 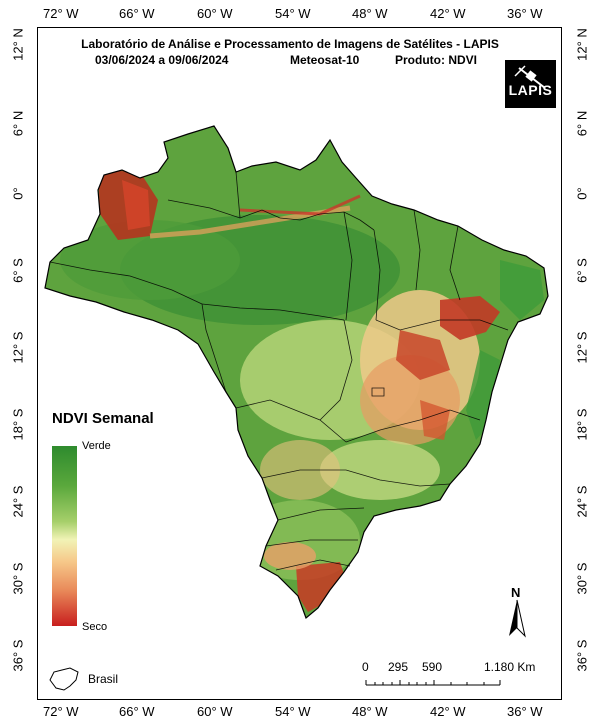 What do you see at coordinates (433, 683) in the screenshot?
I see `scale-bar` at bounding box center [433, 683].